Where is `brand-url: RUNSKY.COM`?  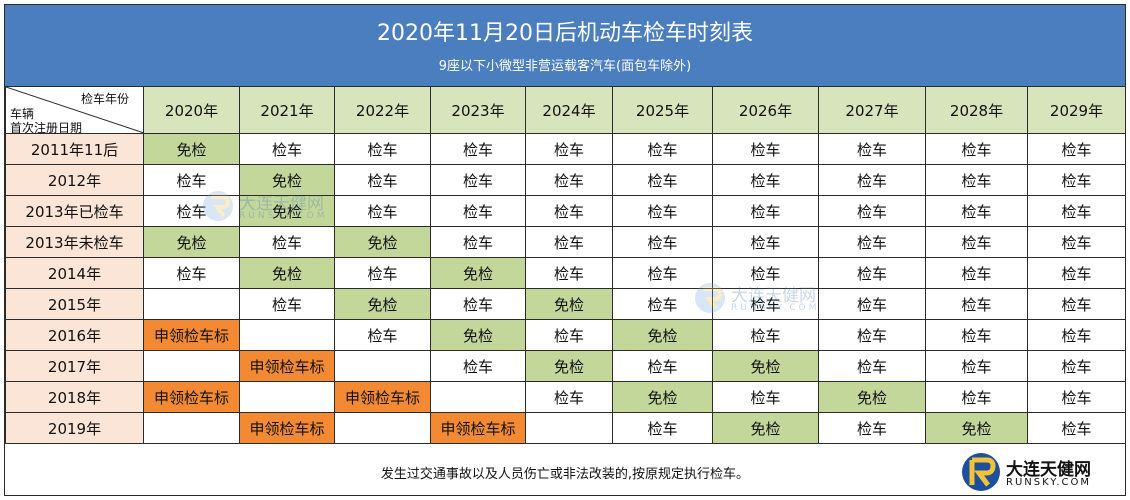 brand-url: RUNSKY.COM is located at coordinates (1049, 482).